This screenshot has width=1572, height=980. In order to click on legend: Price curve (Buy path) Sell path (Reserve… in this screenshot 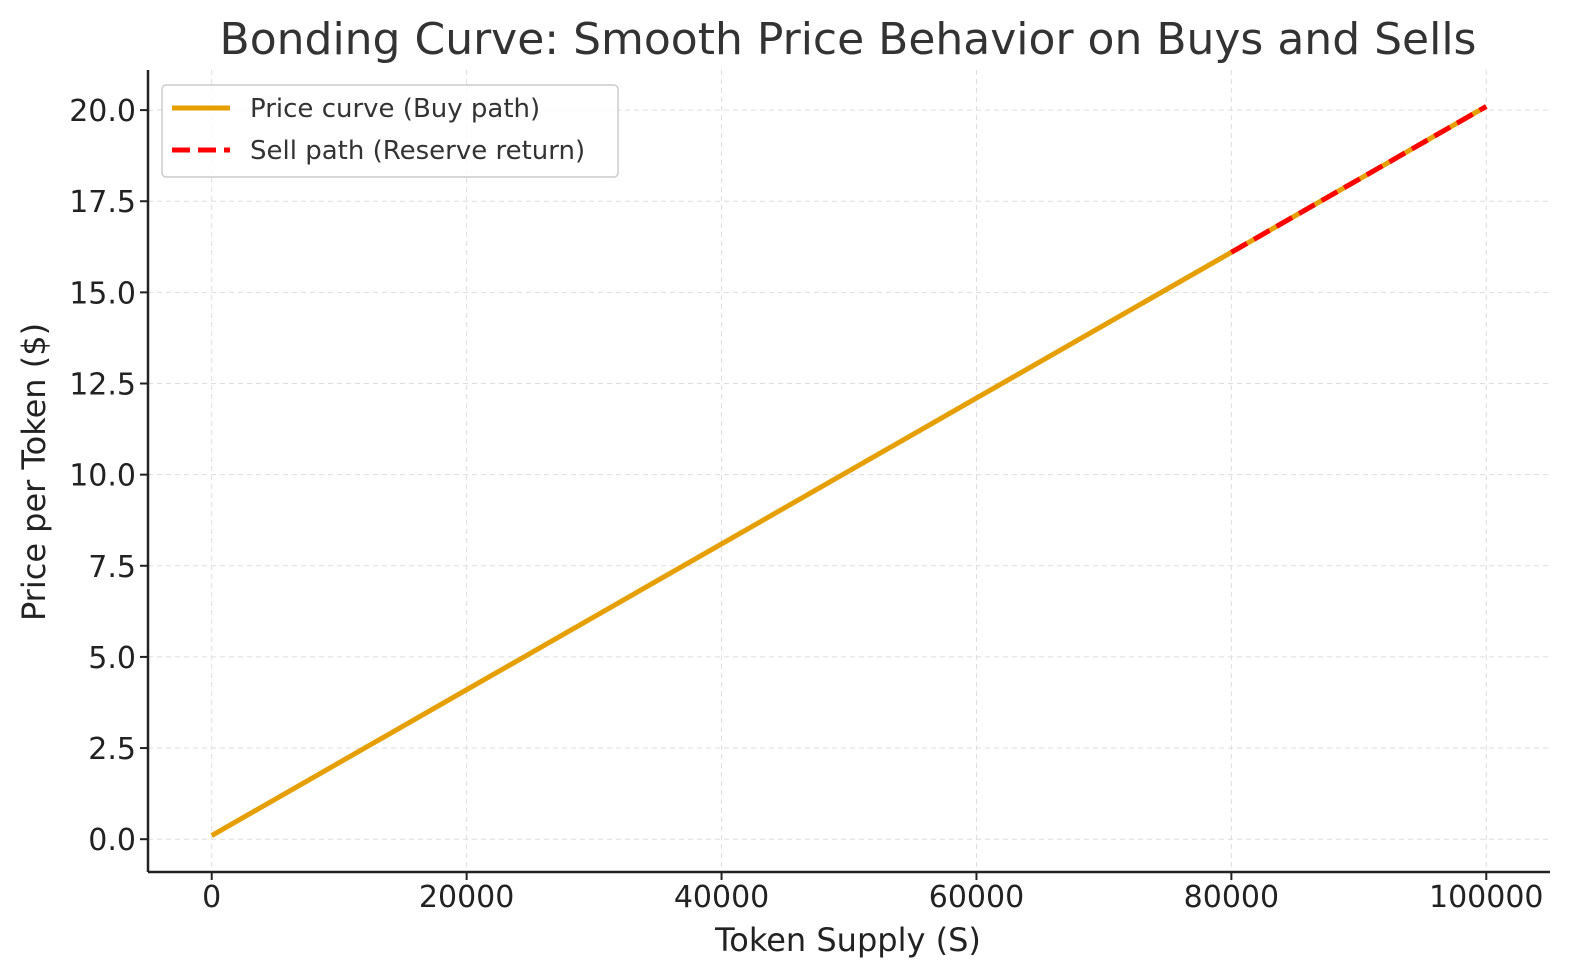, I will do `click(390, 131)`.